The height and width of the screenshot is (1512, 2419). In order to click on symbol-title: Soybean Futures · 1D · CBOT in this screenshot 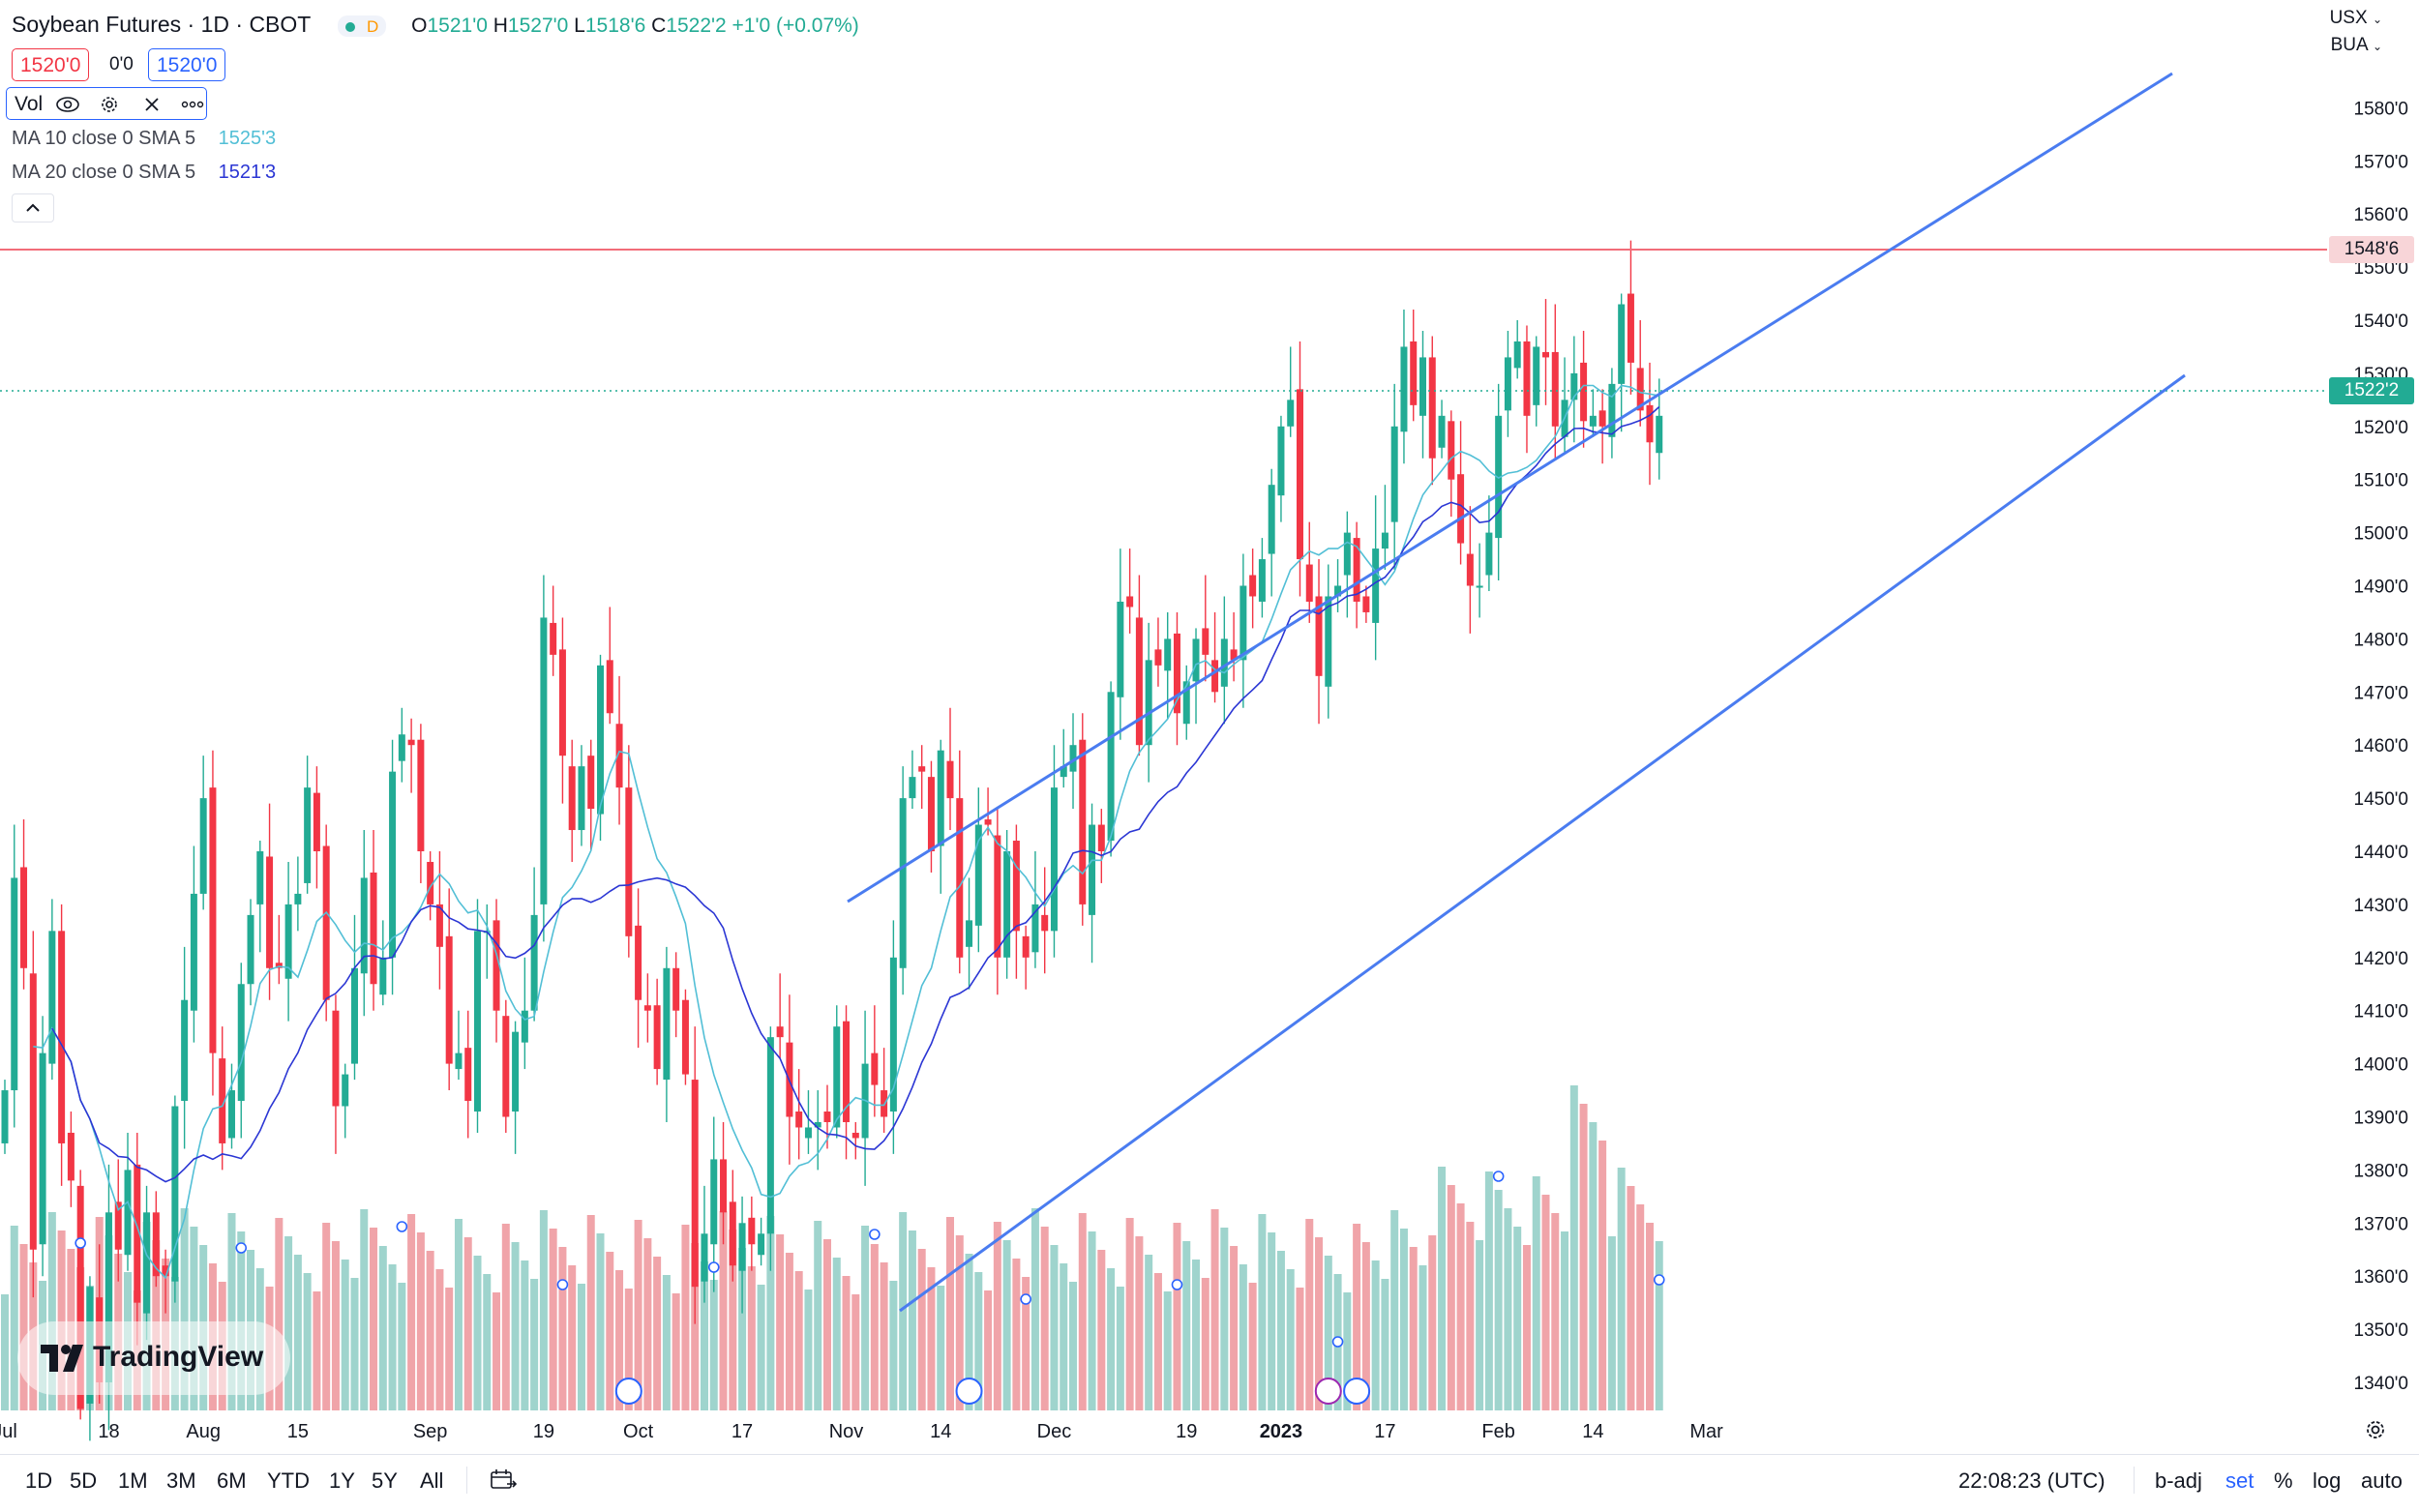, I will do `click(162, 25)`.